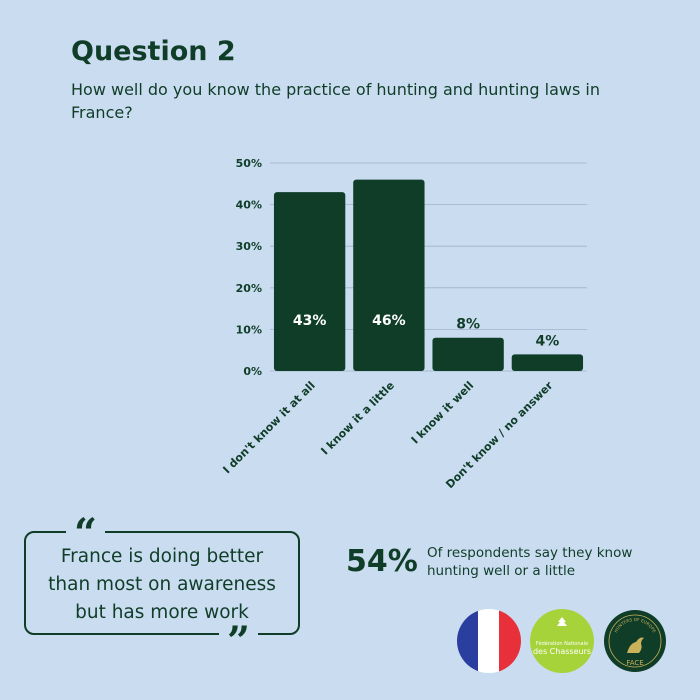  What do you see at coordinates (268, 427) in the screenshot?
I see `x-category-label: I don't know it at all` at bounding box center [268, 427].